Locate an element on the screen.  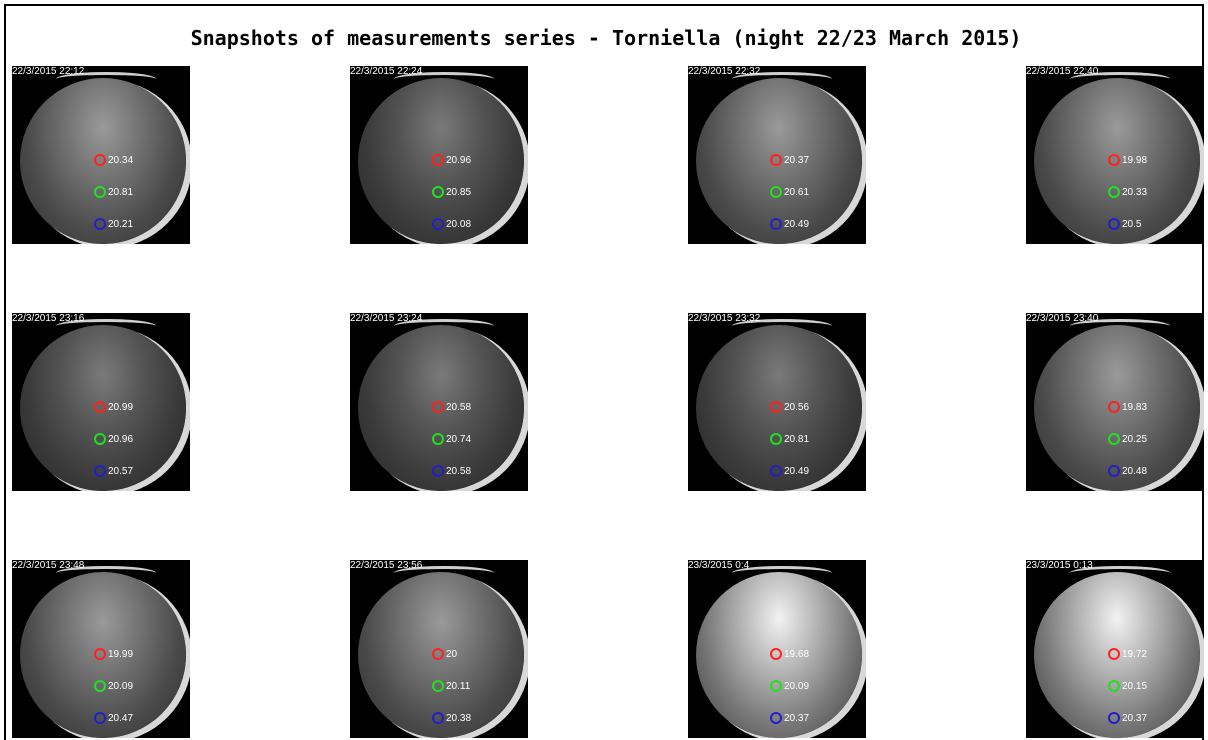
red-measurement-value: 20.34 is located at coordinates (121, 160).